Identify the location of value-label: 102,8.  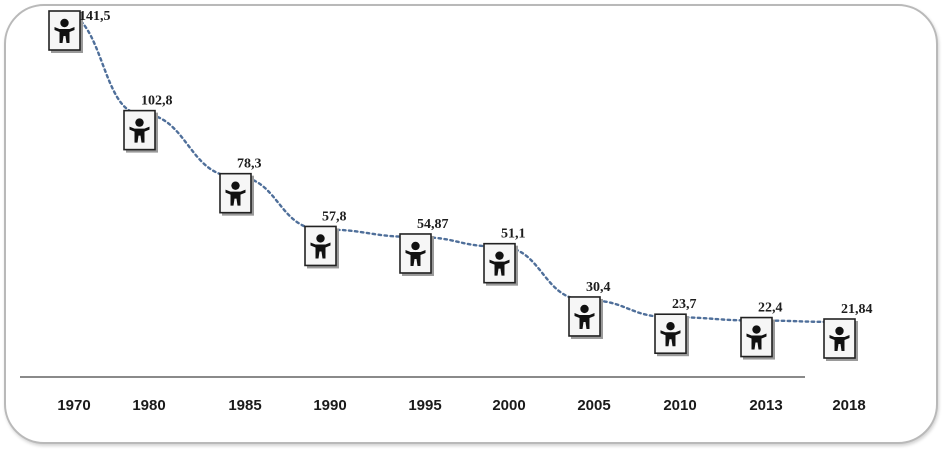
(157, 101).